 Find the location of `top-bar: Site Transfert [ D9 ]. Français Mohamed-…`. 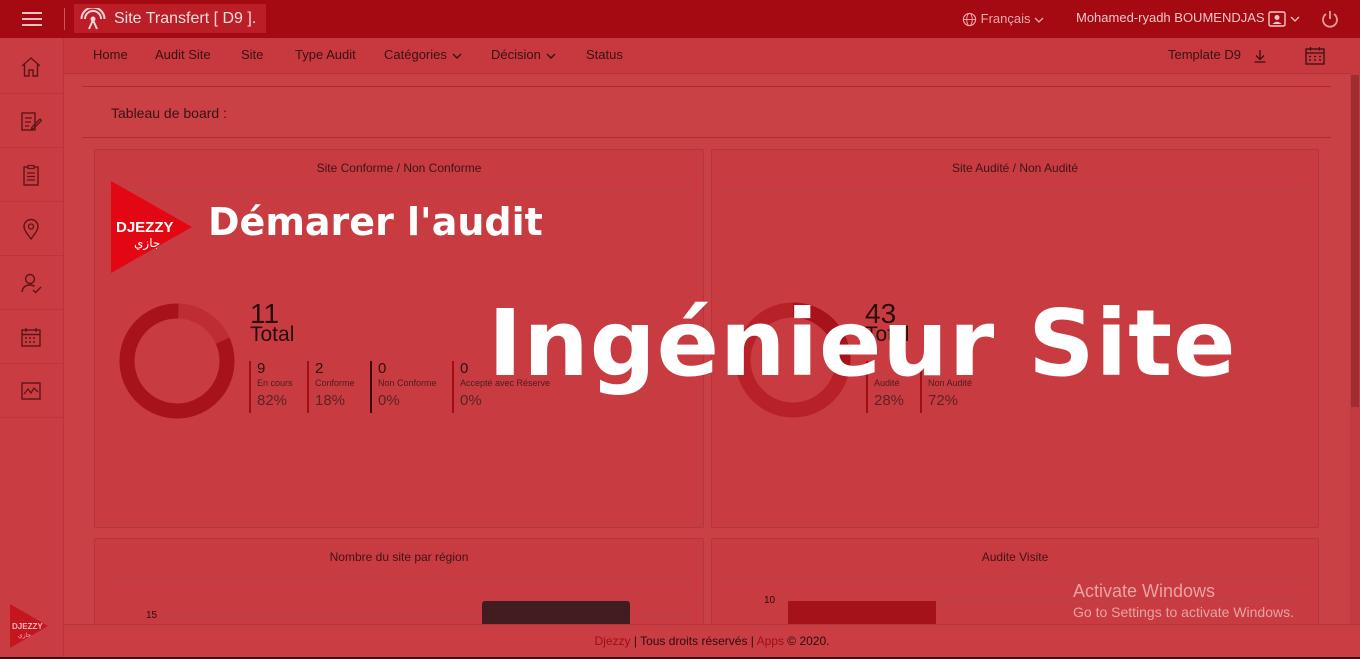

top-bar: Site Transfert [ D9 ]. Français Mohamed-… is located at coordinates (680, 19).